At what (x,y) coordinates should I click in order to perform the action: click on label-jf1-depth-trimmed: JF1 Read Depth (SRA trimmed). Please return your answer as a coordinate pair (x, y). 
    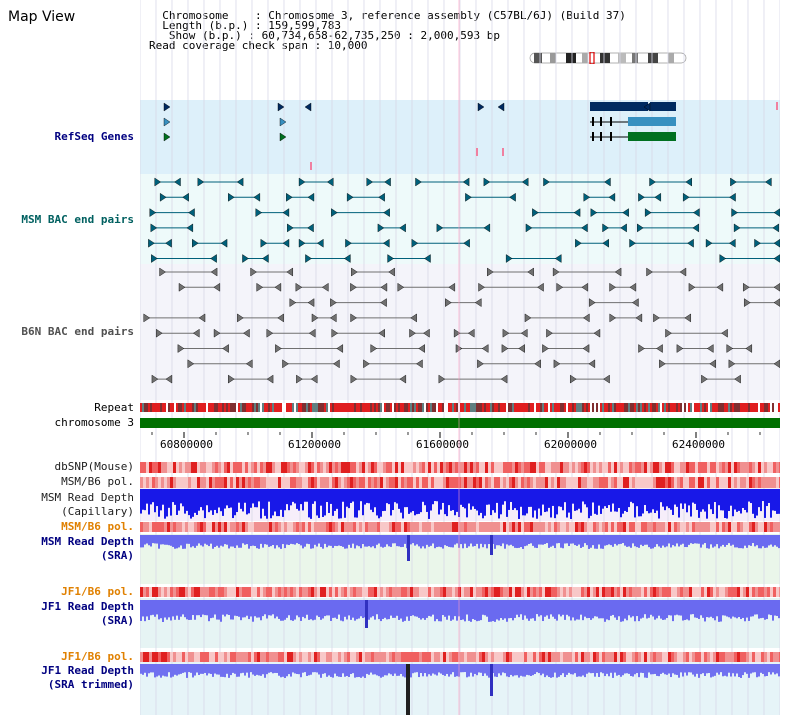
    Looking at the image, I should click on (87, 677).